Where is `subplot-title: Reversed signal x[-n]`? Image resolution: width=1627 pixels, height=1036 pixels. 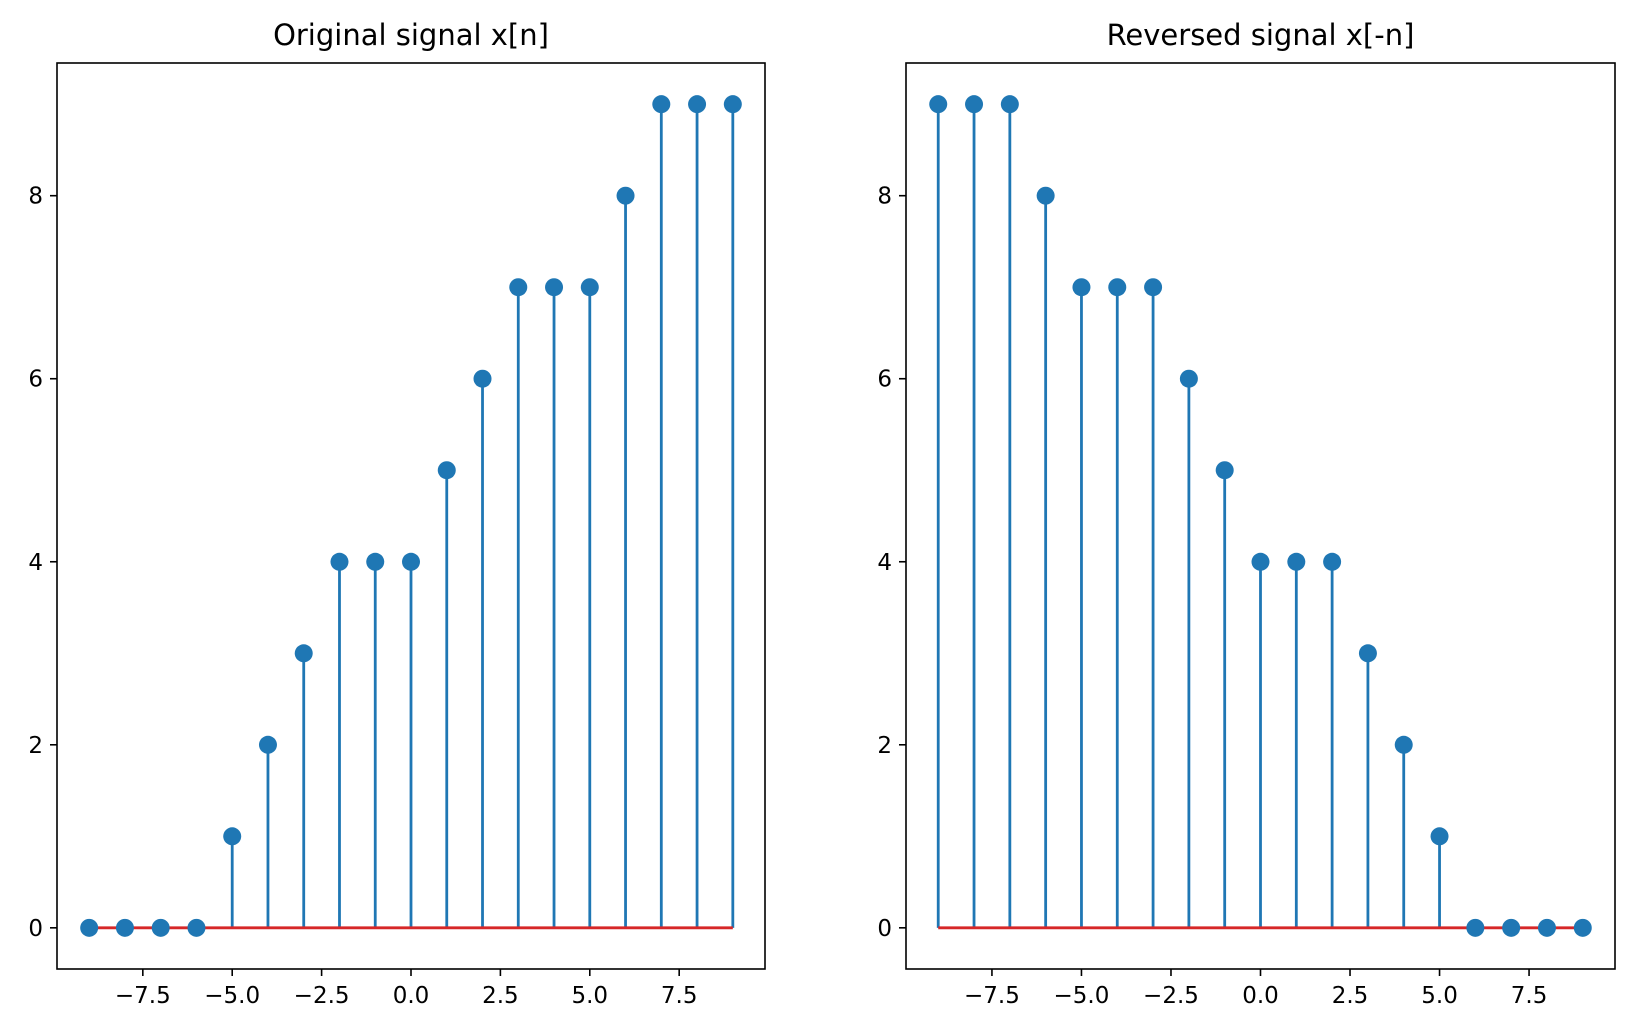 subplot-title: Reversed signal x[-n] is located at coordinates (1261, 35).